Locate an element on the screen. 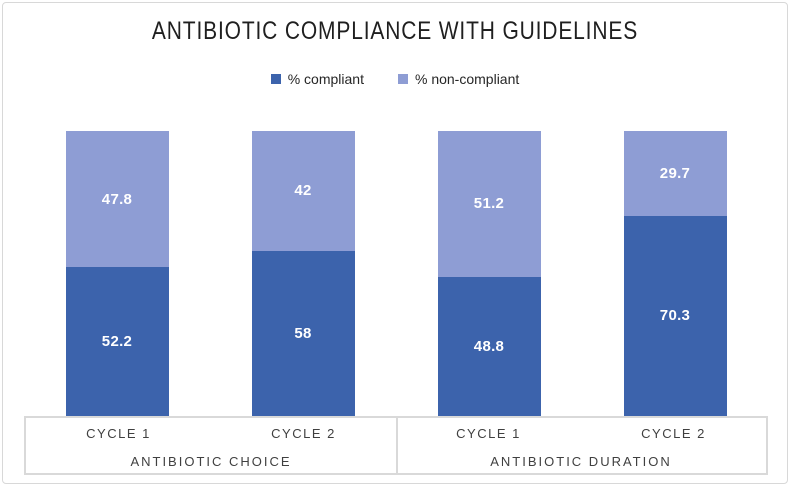  legend-label-compliant: % compliant is located at coordinates (325, 79).